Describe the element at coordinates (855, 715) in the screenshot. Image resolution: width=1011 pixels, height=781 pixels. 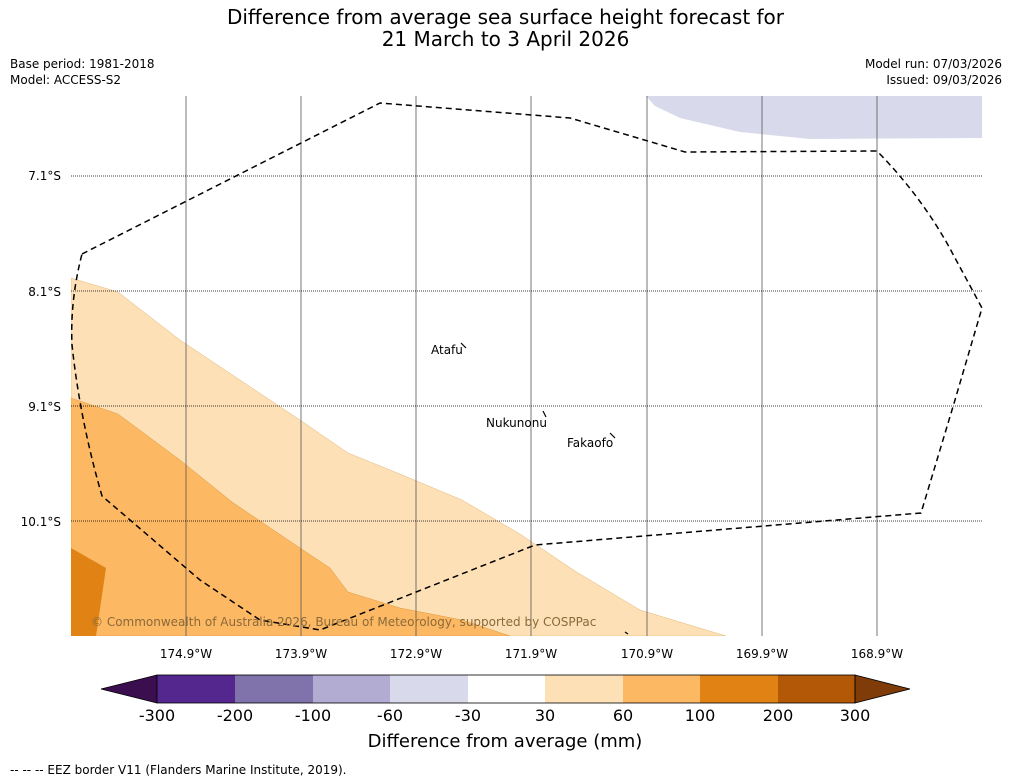
I see `colorbar-tick: 300` at that location.